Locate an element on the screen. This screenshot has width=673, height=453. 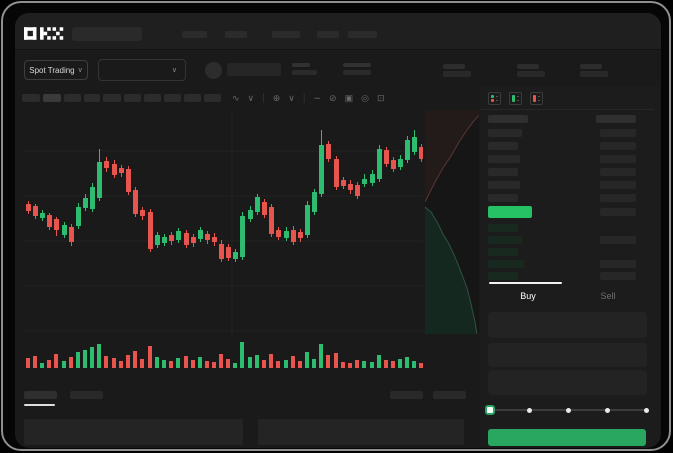
pair-name-placeholder is located at coordinates (254, 69).